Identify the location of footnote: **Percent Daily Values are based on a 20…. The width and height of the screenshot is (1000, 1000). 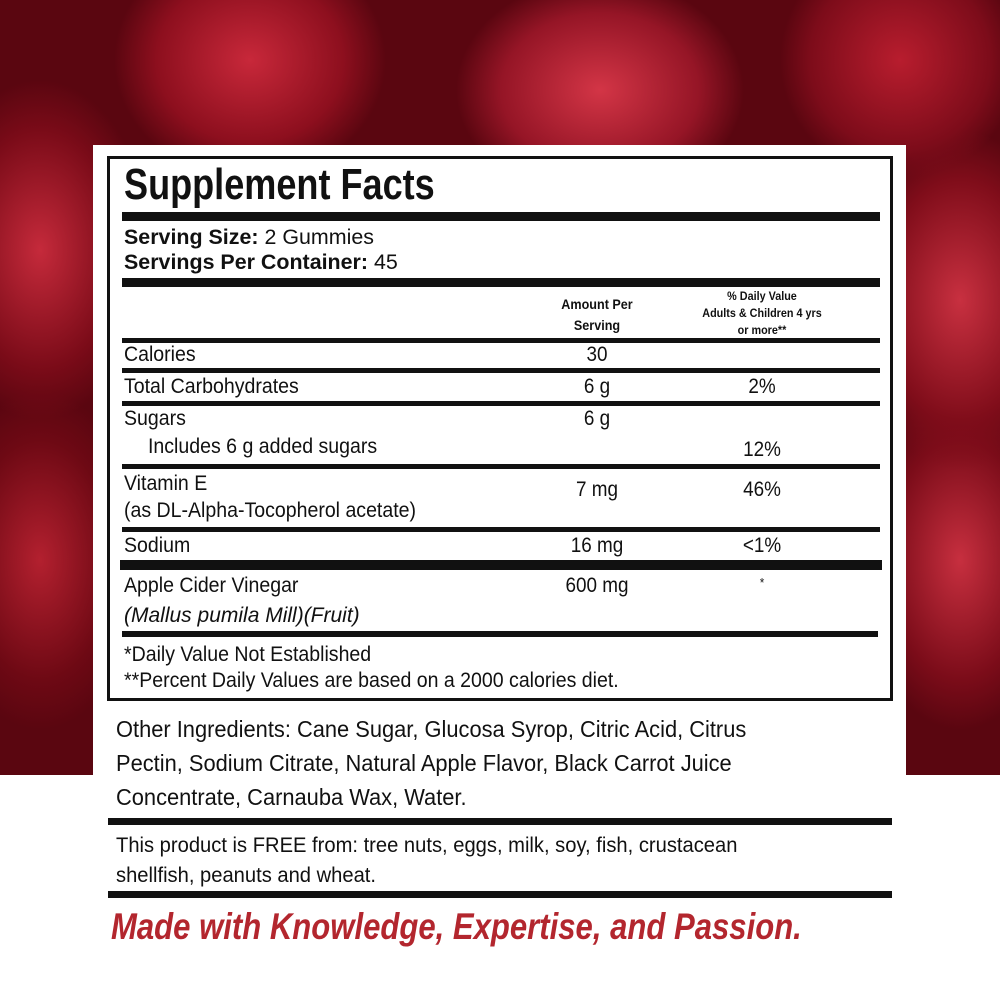
(371, 680).